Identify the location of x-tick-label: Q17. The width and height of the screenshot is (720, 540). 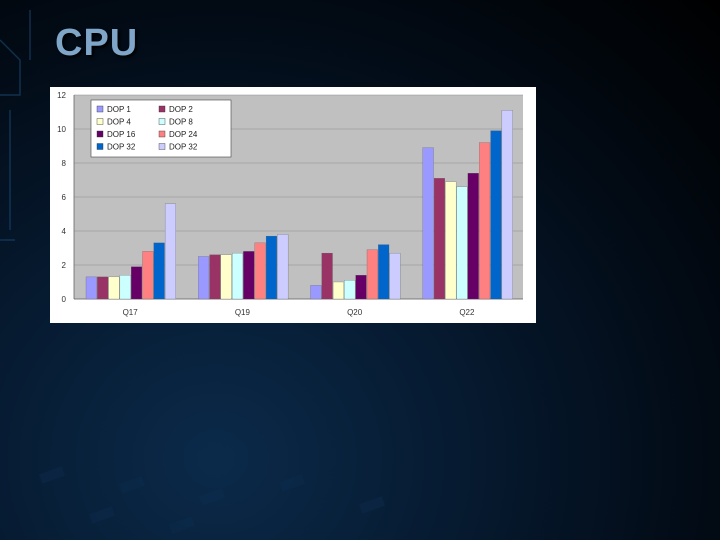
(131, 312).